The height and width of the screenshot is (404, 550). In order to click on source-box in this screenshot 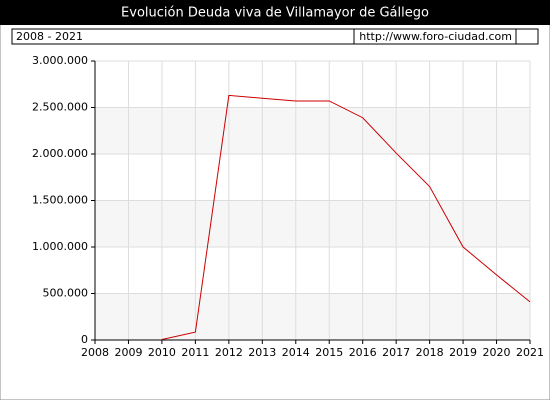, I will do `click(435, 36)`.